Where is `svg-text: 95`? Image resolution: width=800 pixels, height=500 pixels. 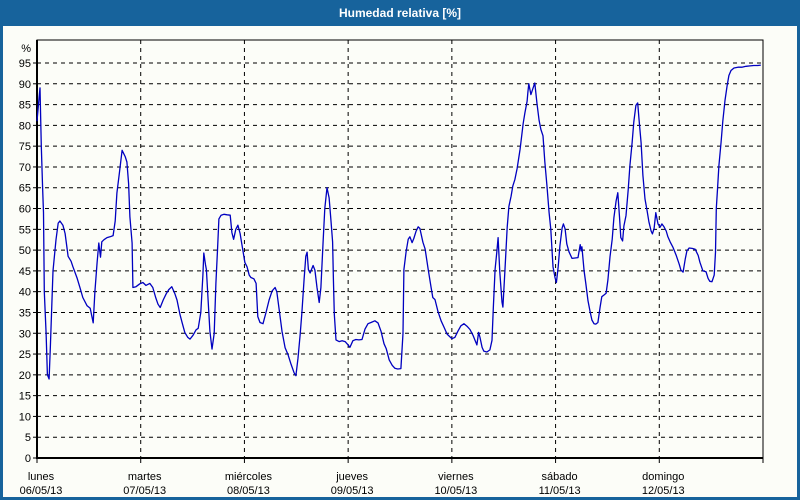 svg-text: 95 is located at coordinates (25, 64).